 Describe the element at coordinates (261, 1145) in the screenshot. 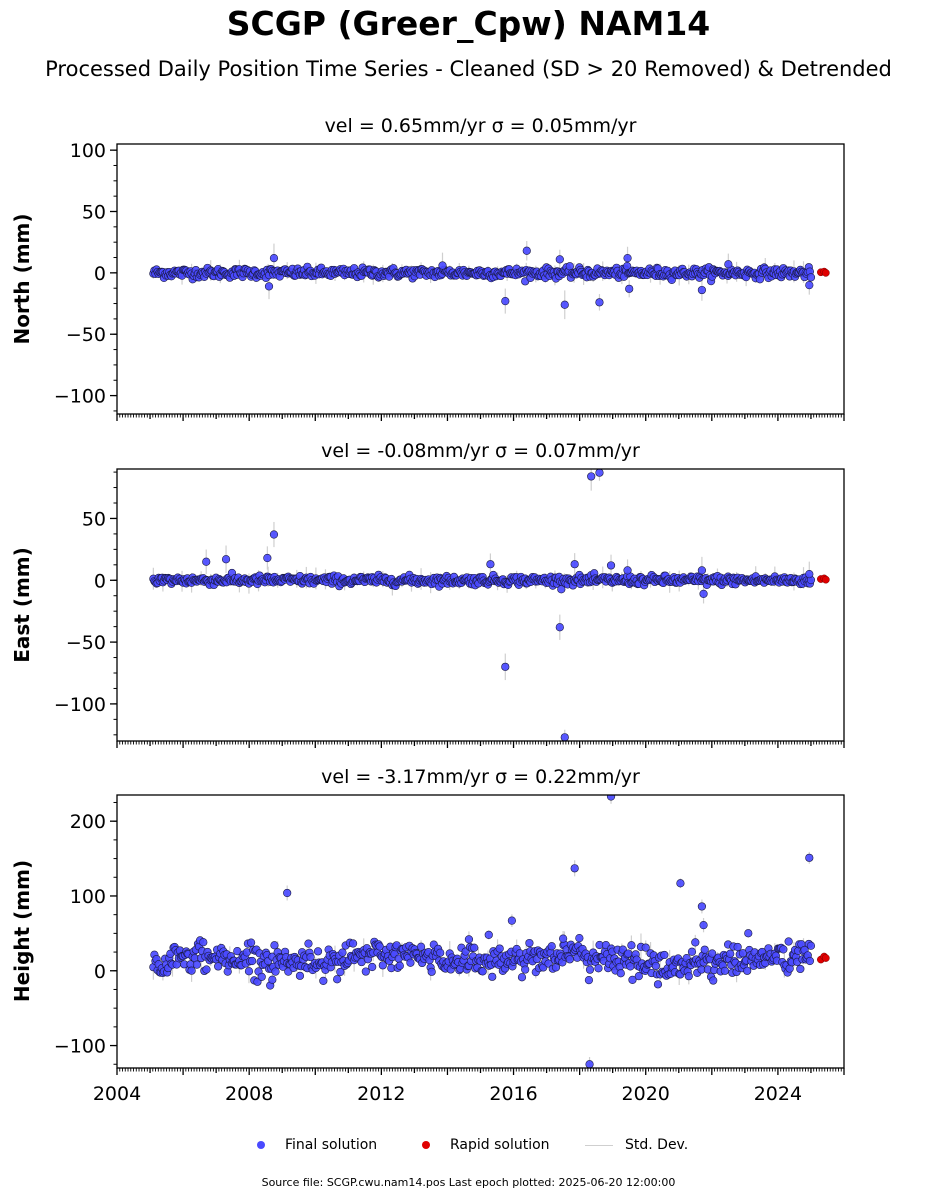

I see `legend-final-marker` at that location.